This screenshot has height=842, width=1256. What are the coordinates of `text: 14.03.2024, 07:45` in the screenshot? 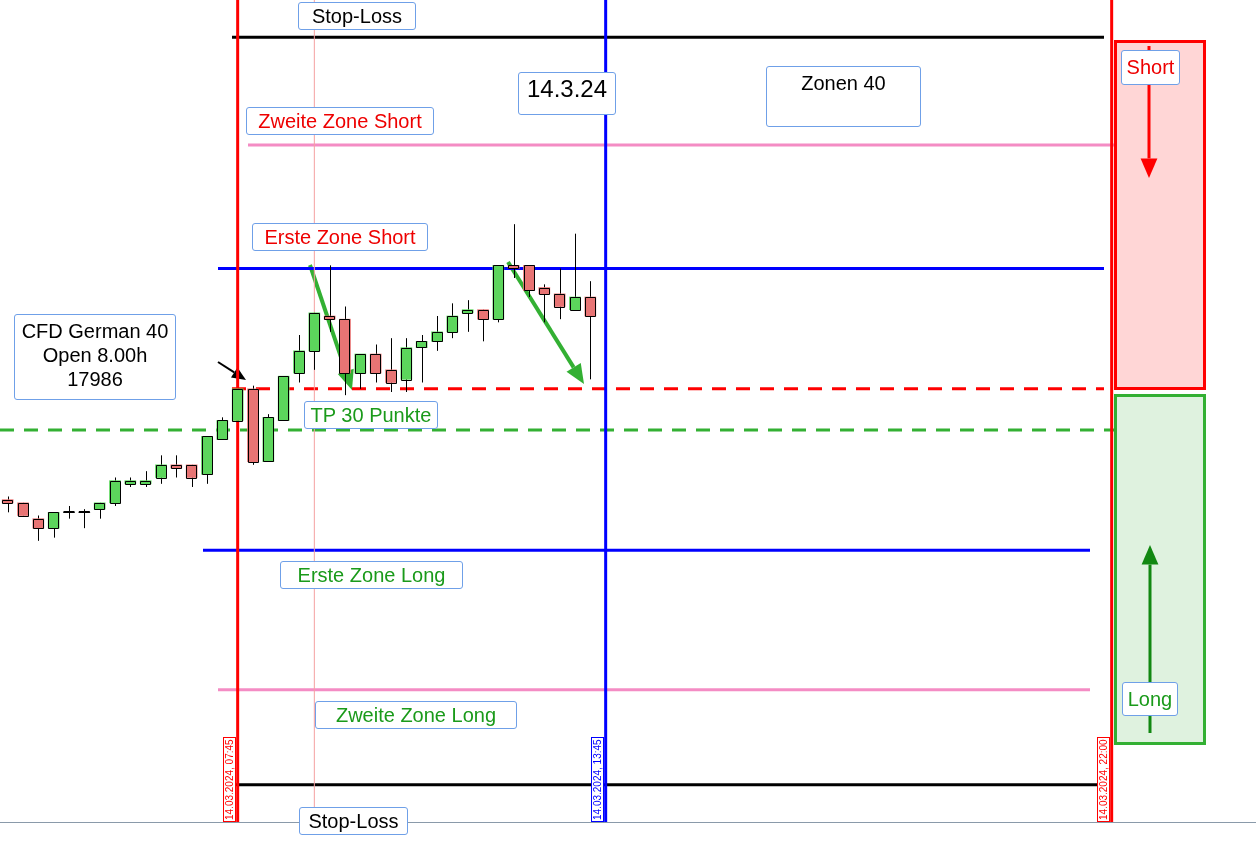 It's located at (229, 779).